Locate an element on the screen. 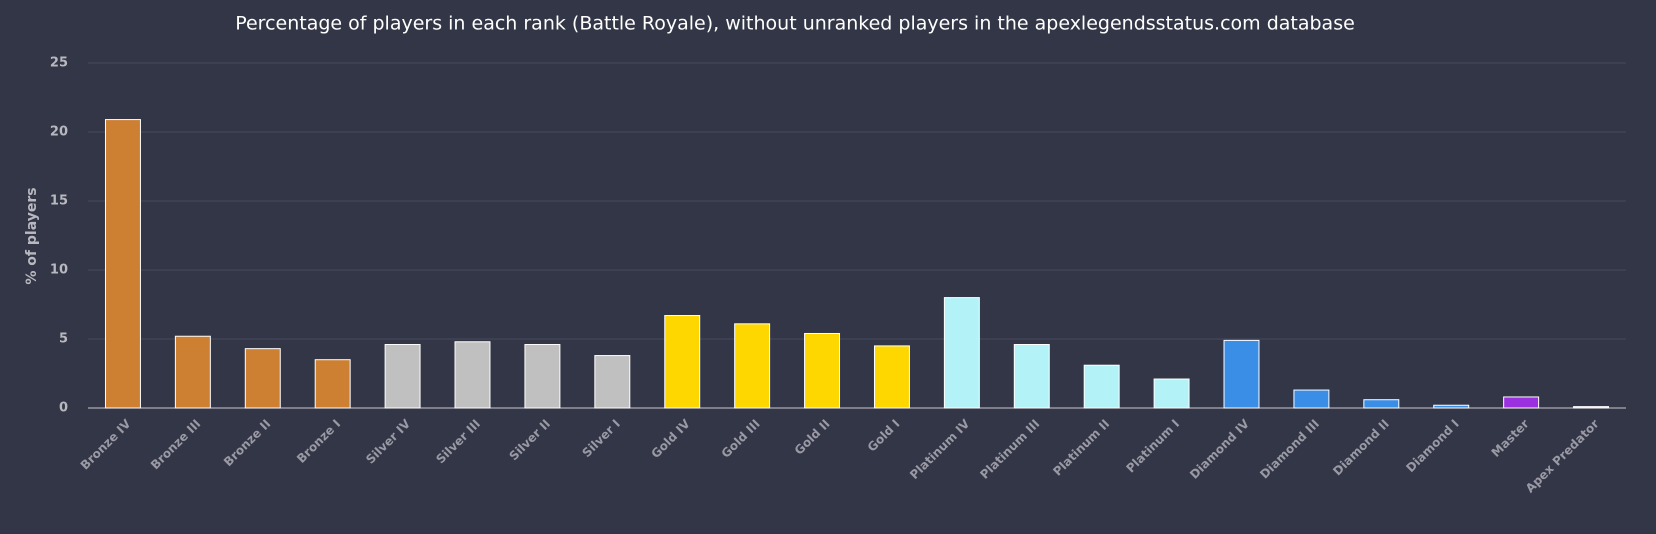 The height and width of the screenshot is (534, 1656). y-tick-label: 10 is located at coordinates (59, 270).